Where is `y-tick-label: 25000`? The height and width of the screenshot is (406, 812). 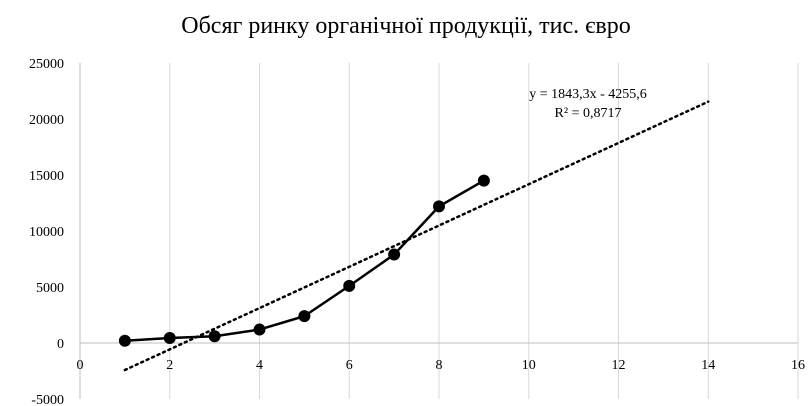 y-tick-label: 25000 is located at coordinates (46, 64).